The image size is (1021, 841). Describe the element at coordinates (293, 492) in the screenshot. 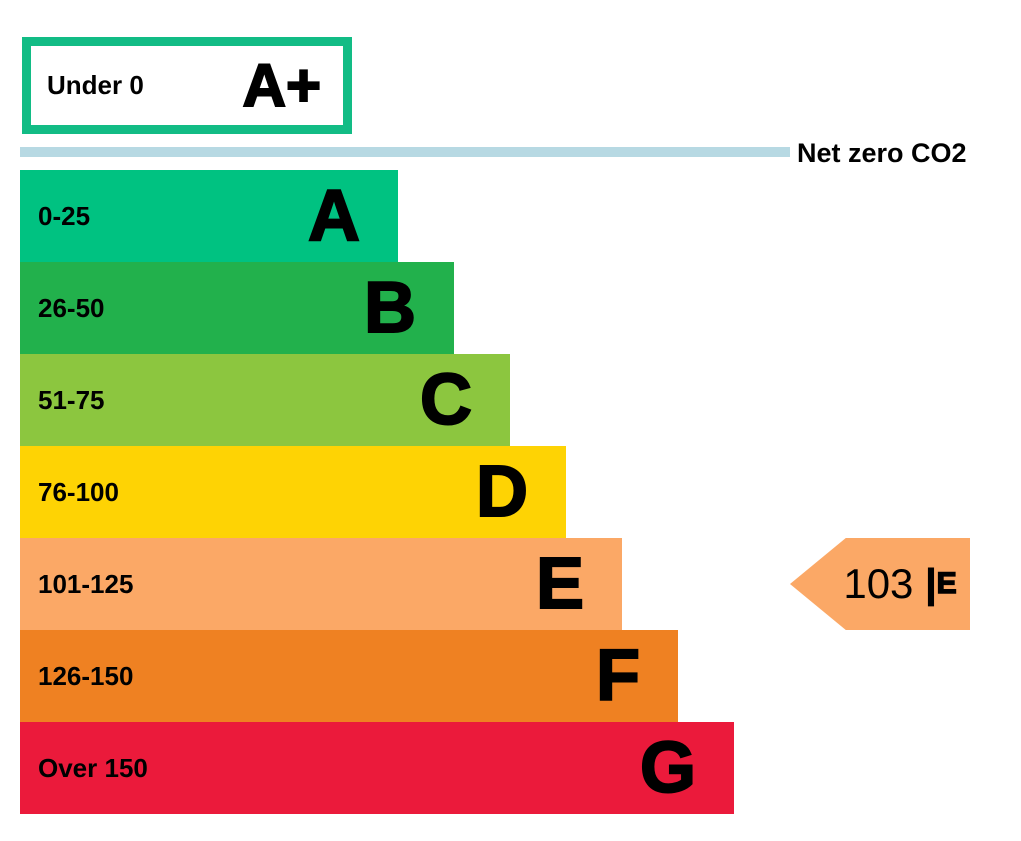

I see `band-row-d: 76-100 D` at that location.